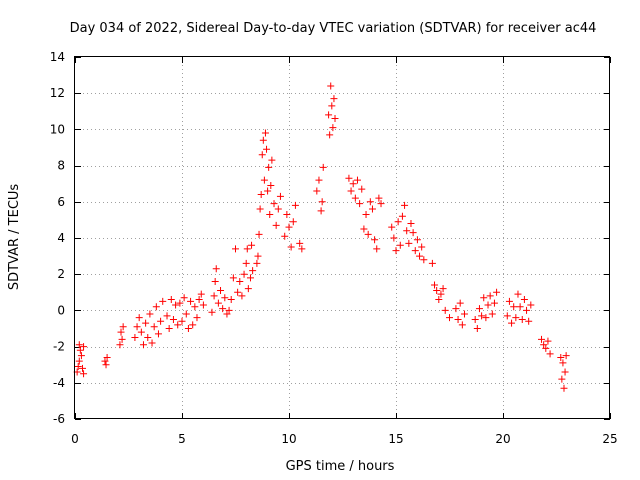 This screenshot has height=480, width=640. What do you see at coordinates (182, 439) in the screenshot?
I see `x-tick-label: 5` at bounding box center [182, 439].